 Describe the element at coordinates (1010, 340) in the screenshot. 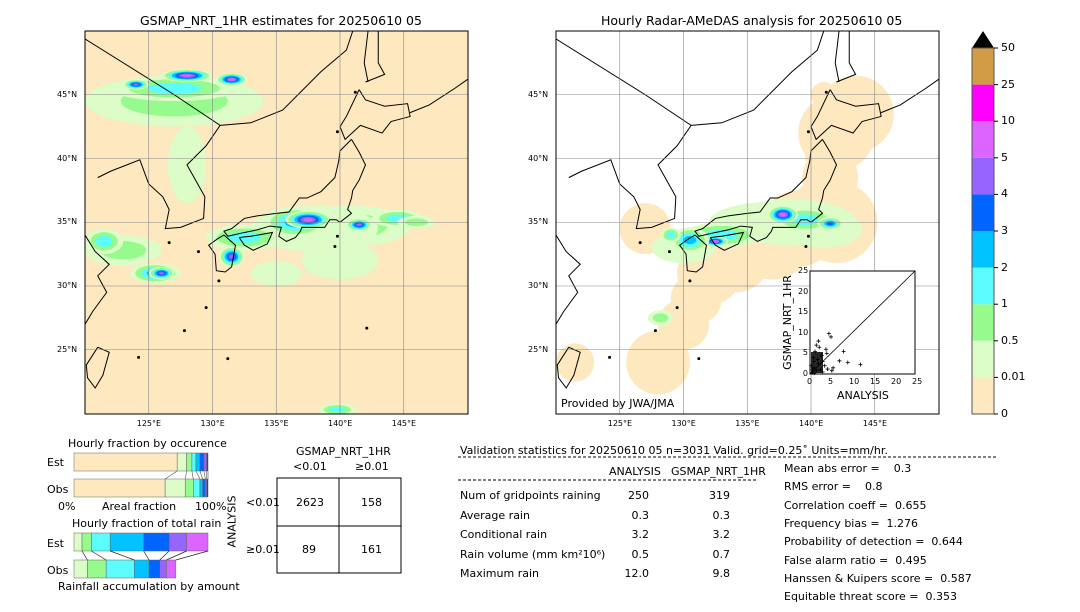

I see `colorbar-label: 0.5` at that location.